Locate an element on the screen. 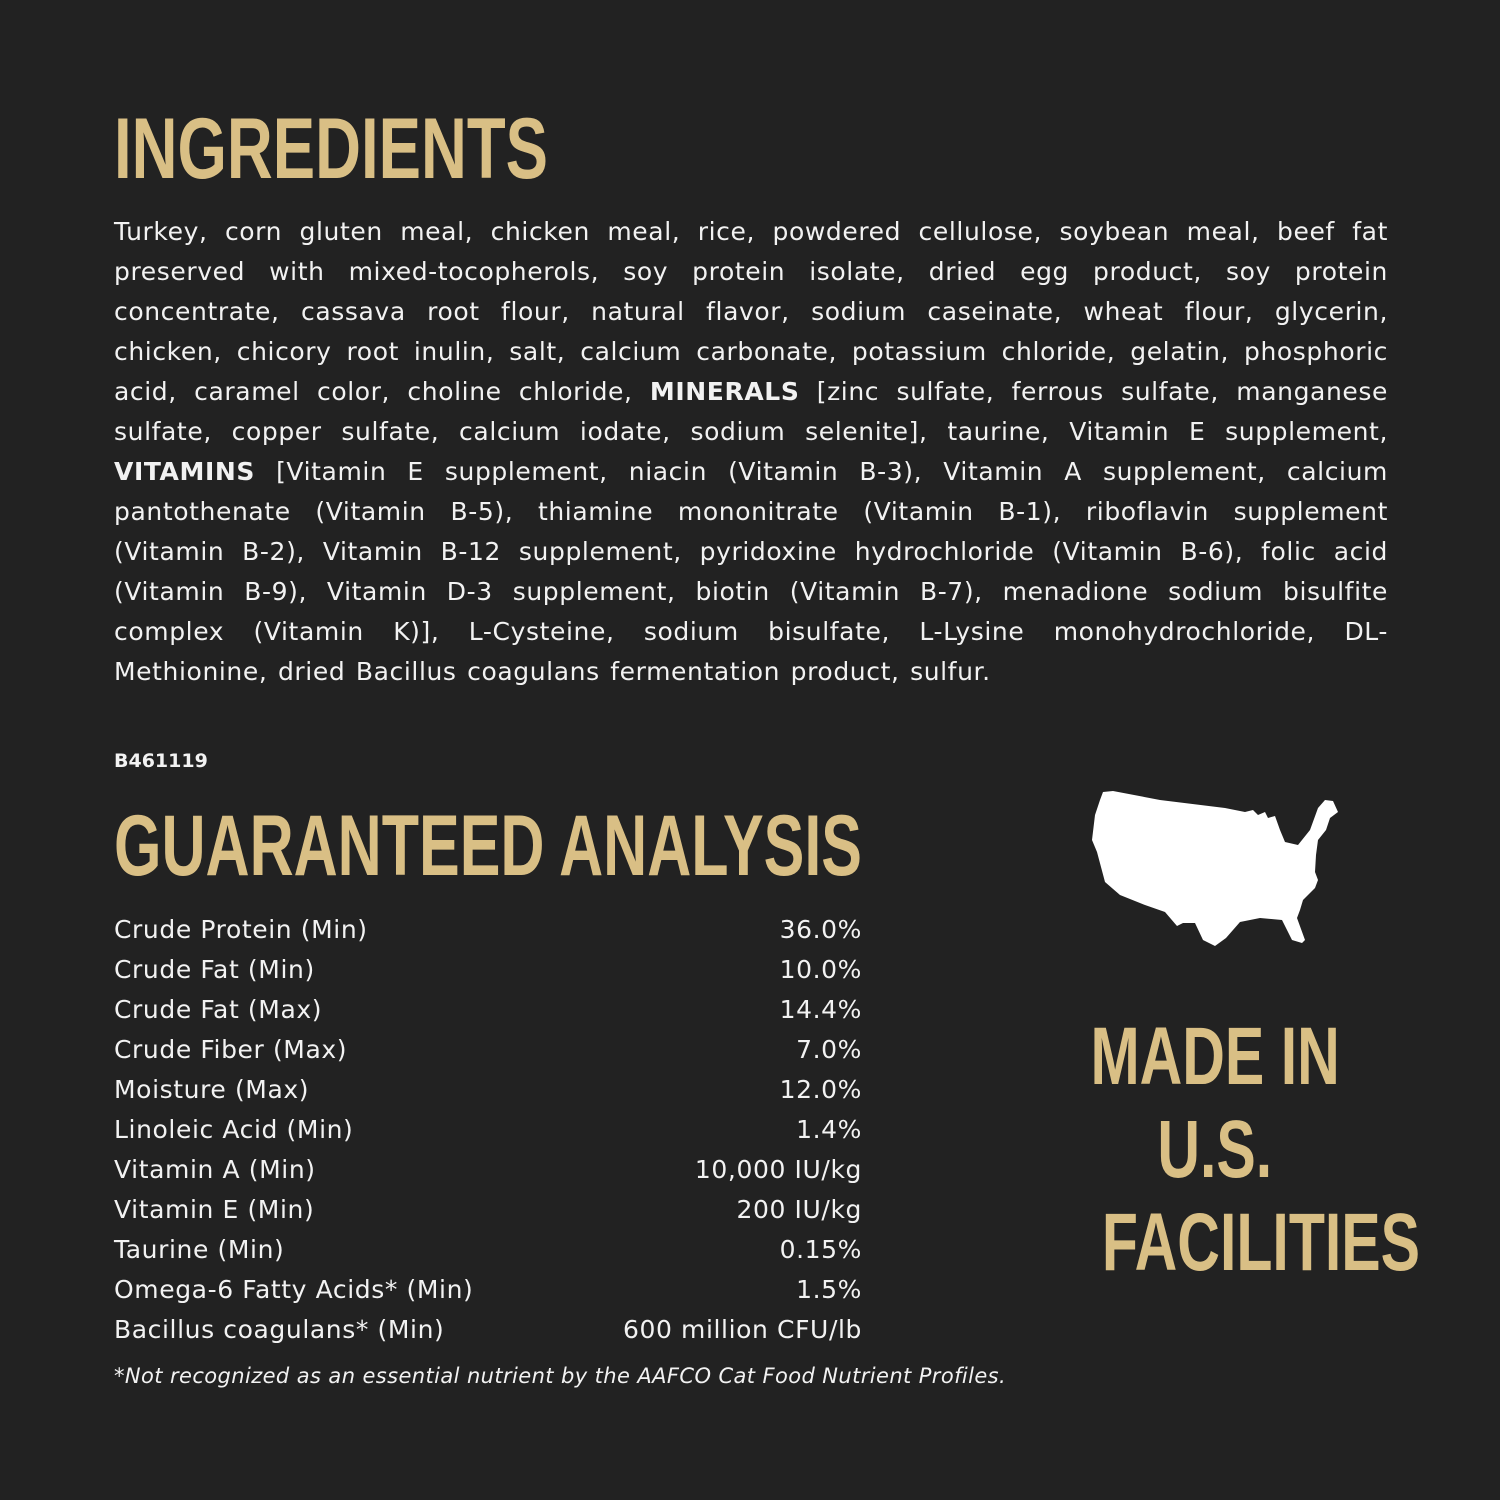 The width and height of the screenshot is (1500, 1500). made-in-line: FACILITIES is located at coordinates (1261, 1242).